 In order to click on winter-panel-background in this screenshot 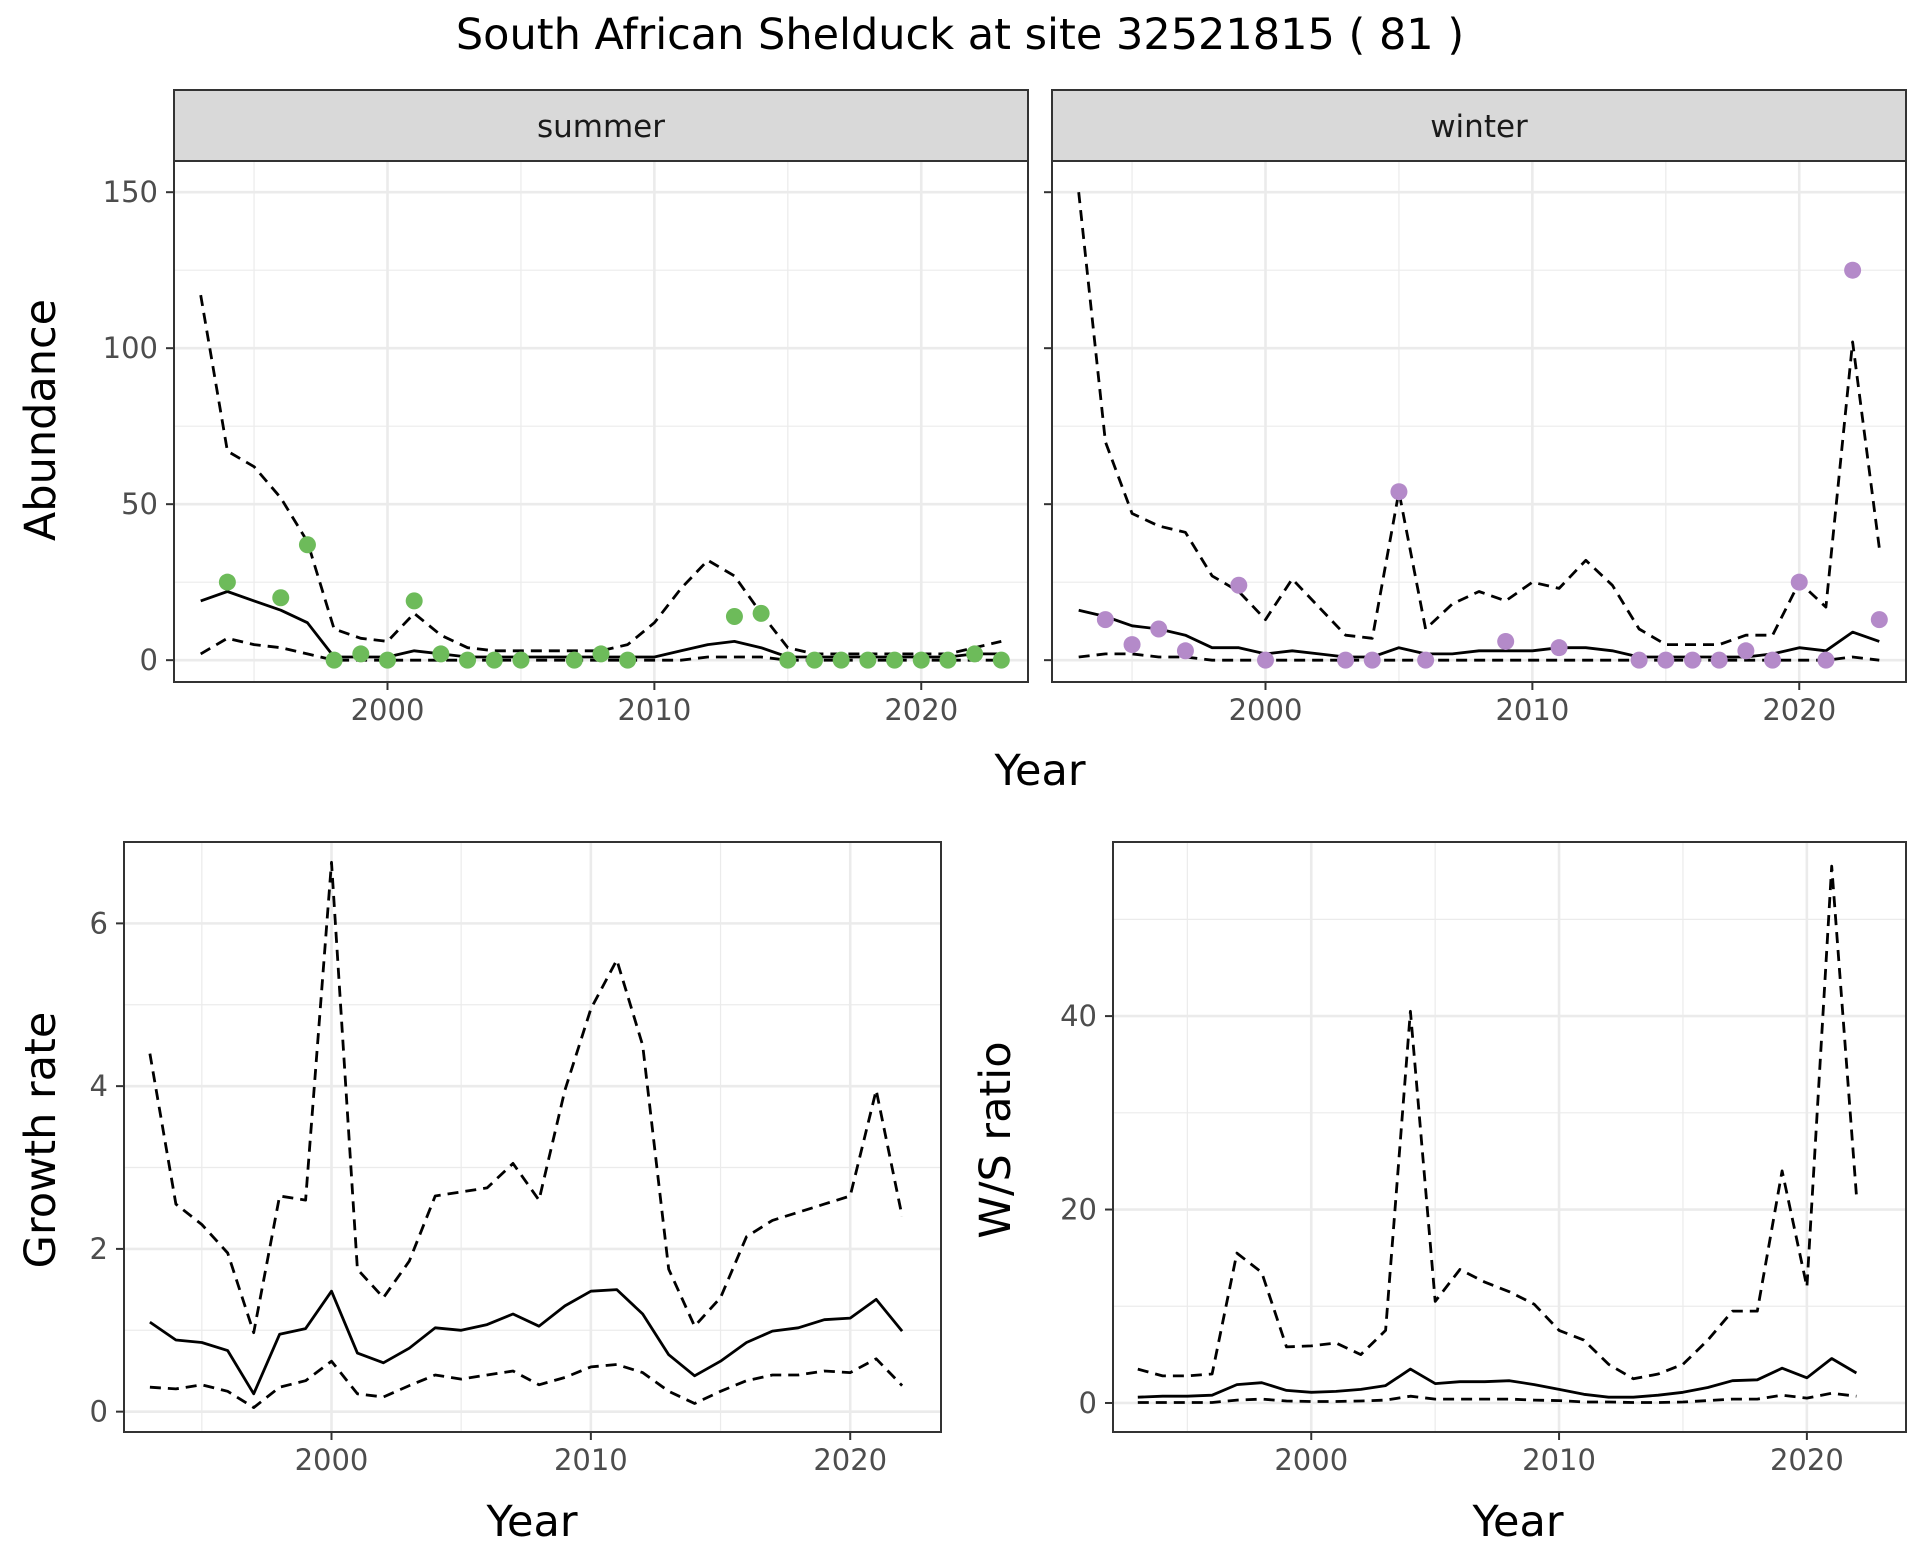, I will do `click(1479, 421)`.